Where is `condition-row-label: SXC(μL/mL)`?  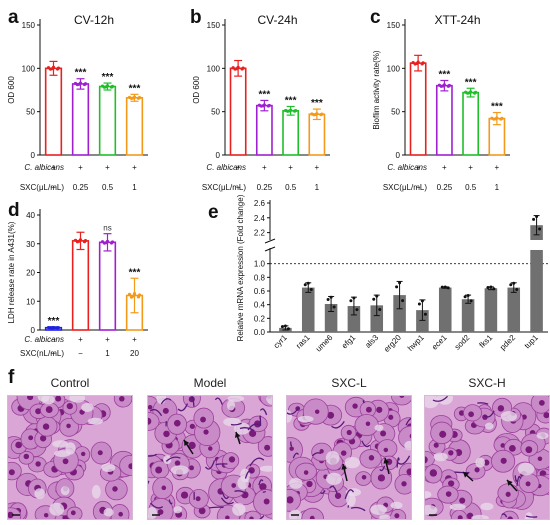
condition-row-label: SXC(μL/mL) is located at coordinates (42, 187).